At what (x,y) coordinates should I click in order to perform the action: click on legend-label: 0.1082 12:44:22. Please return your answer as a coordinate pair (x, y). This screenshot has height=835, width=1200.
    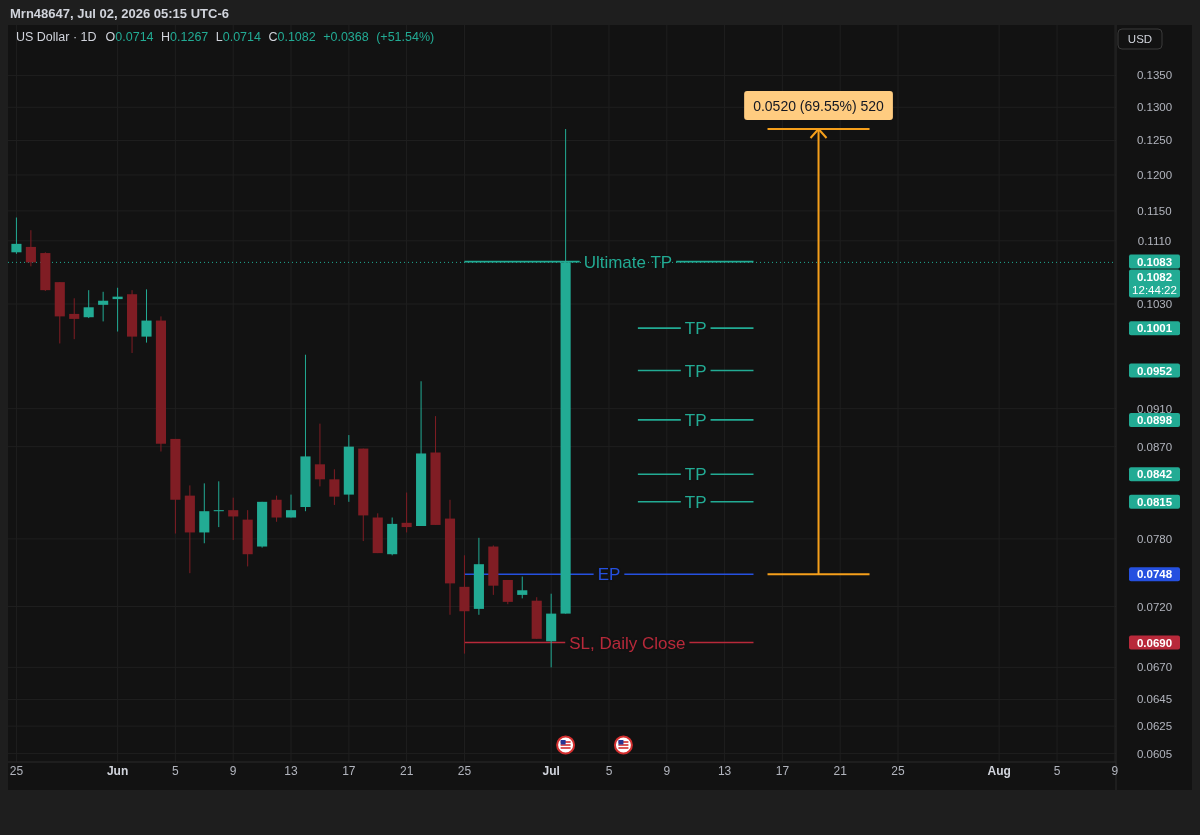
    Looking at the image, I should click on (1154, 284).